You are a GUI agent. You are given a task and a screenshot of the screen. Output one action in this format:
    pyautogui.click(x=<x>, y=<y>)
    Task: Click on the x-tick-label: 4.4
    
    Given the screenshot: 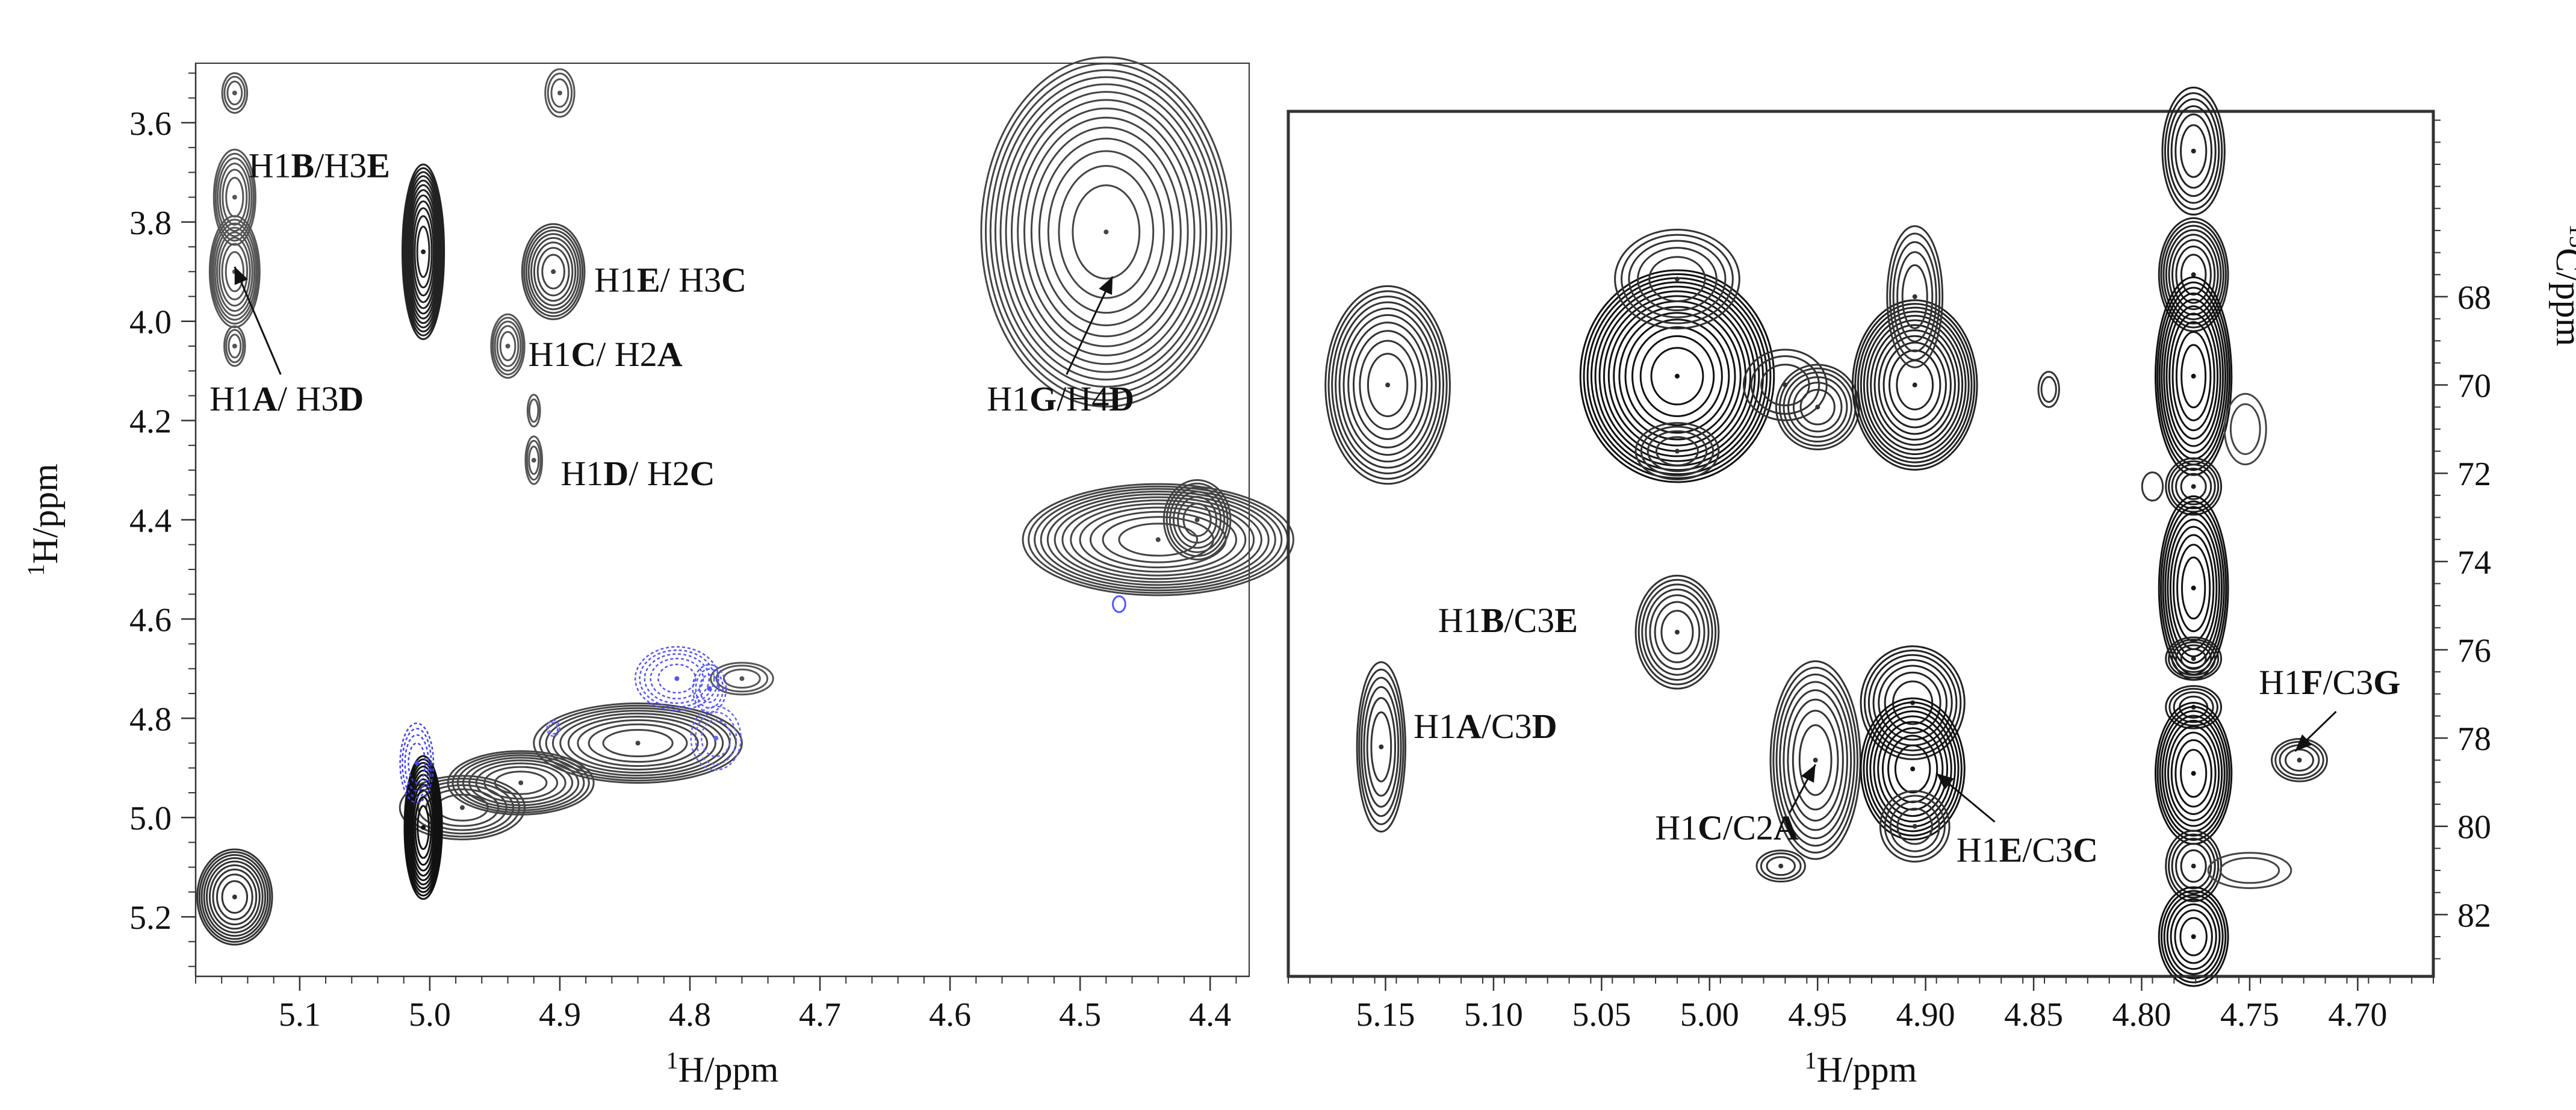 What is the action you would take?
    pyautogui.click(x=1210, y=1015)
    